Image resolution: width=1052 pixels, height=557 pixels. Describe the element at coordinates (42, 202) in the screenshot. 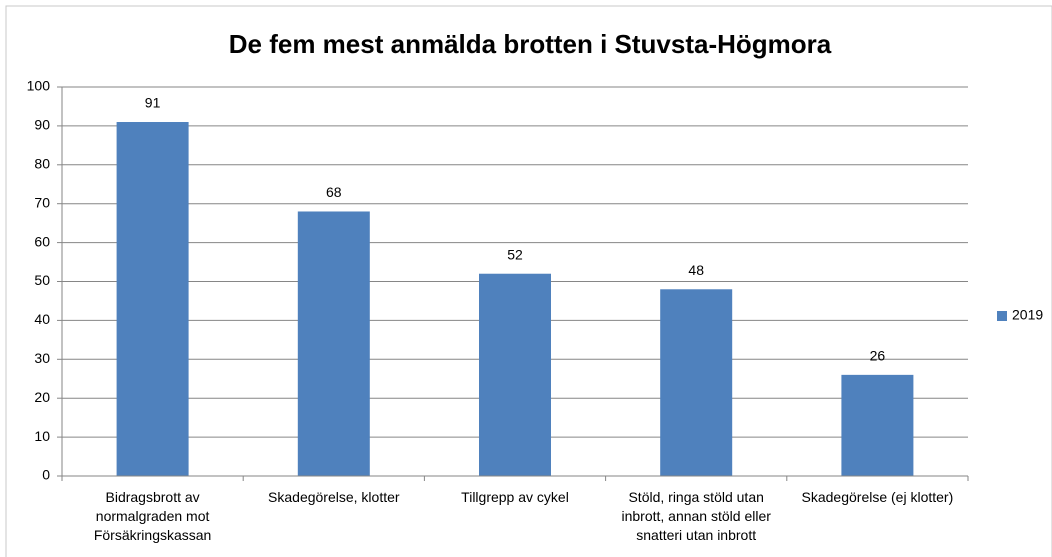

I see `y-tick-label: 70` at that location.